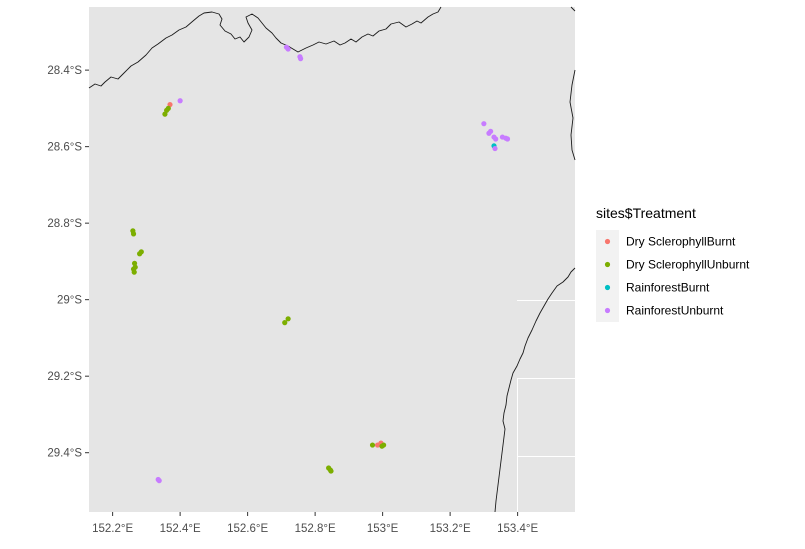 Image resolution: width=805 pixels, height=549 pixels. I want to click on y-tick-label: 28.4°S, so click(64, 71).